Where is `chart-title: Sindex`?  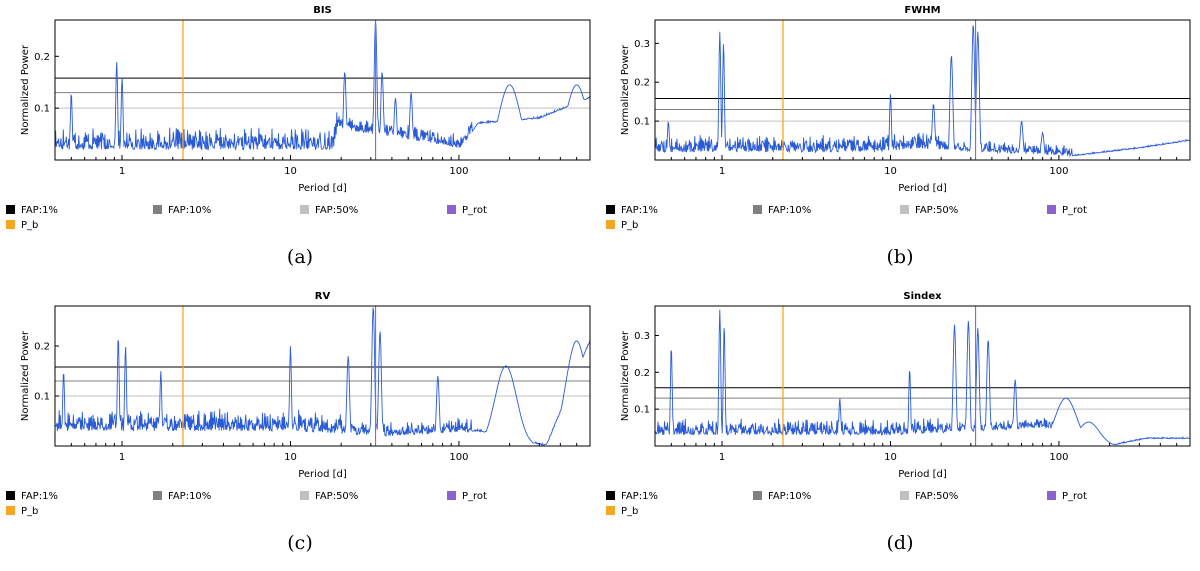
chart-title: Sindex is located at coordinates (922, 296).